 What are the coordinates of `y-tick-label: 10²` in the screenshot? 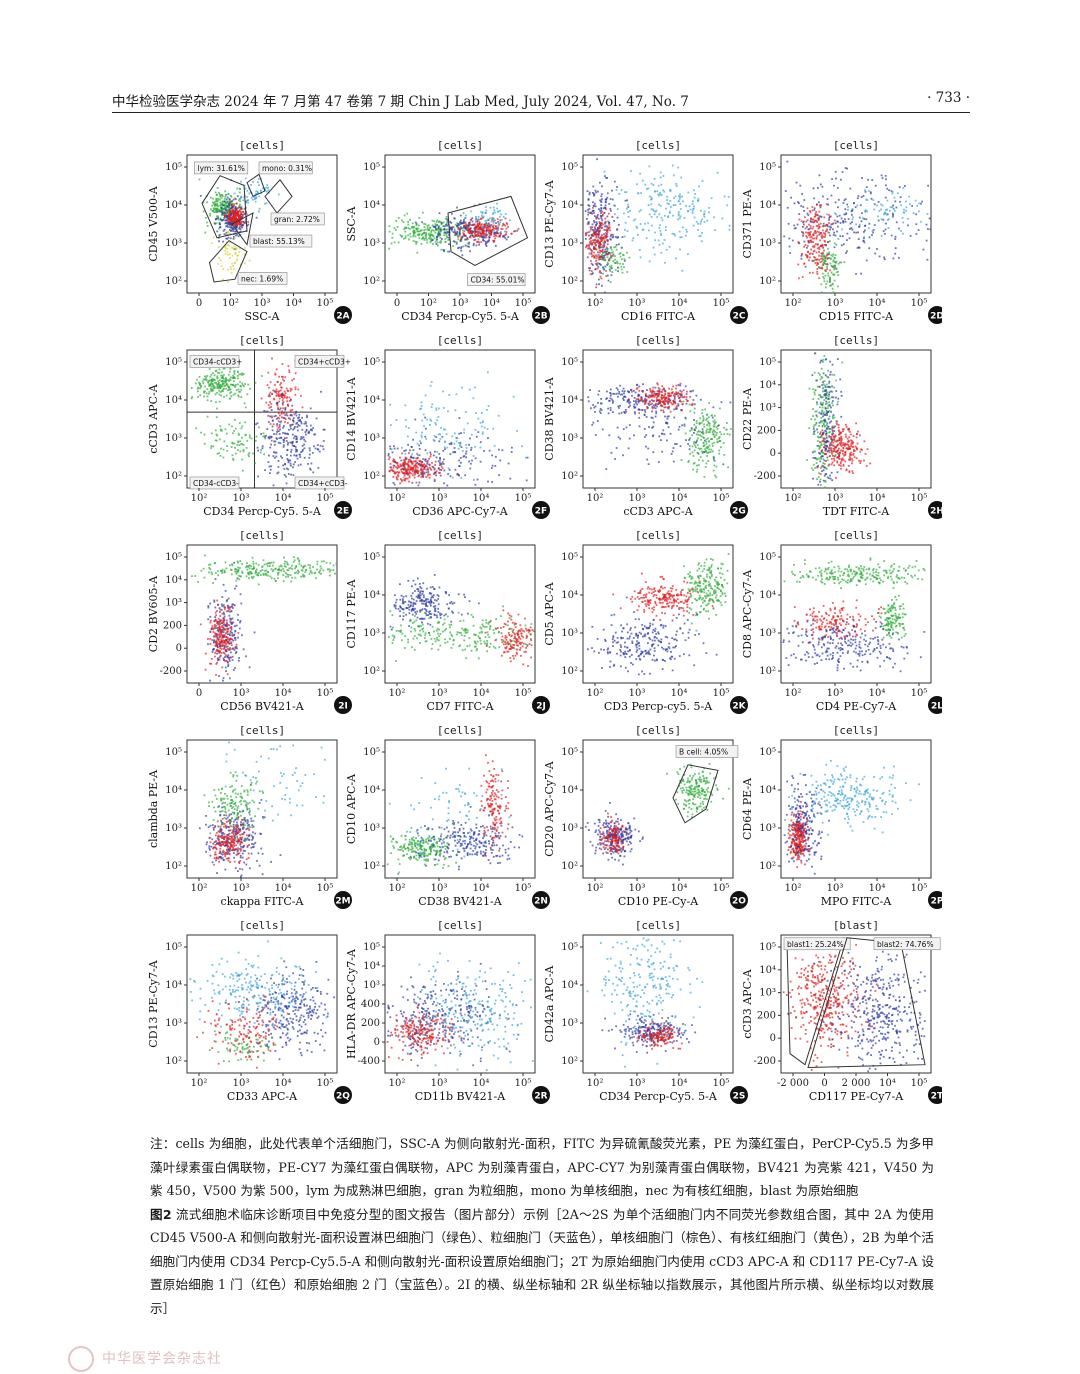 It's located at (173, 476).